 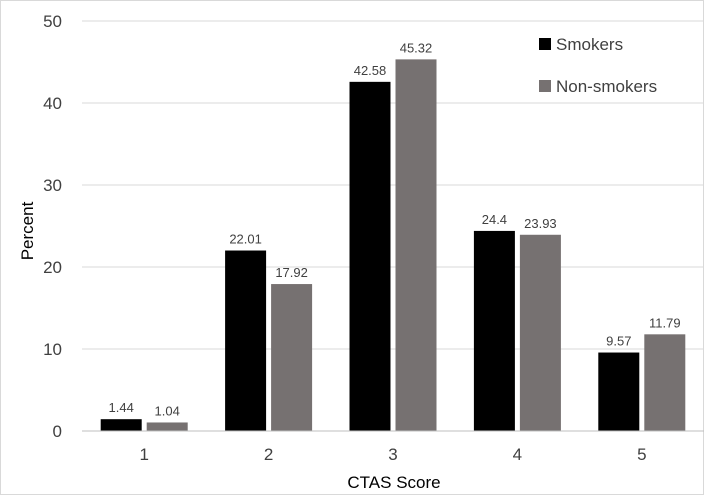 I want to click on y-tick-label: 30, so click(x=52, y=185).